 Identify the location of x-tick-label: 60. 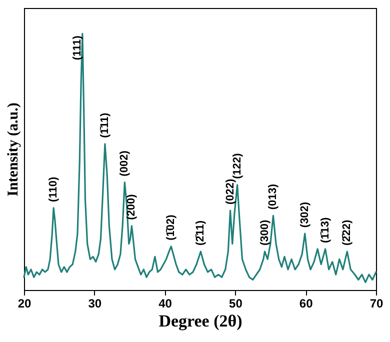
(306, 303).